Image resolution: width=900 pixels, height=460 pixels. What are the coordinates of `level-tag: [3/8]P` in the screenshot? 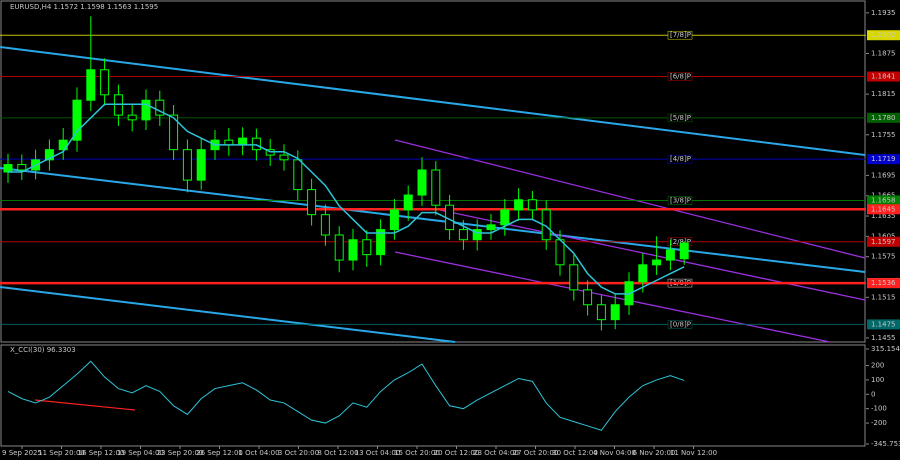 It's located at (680, 200).